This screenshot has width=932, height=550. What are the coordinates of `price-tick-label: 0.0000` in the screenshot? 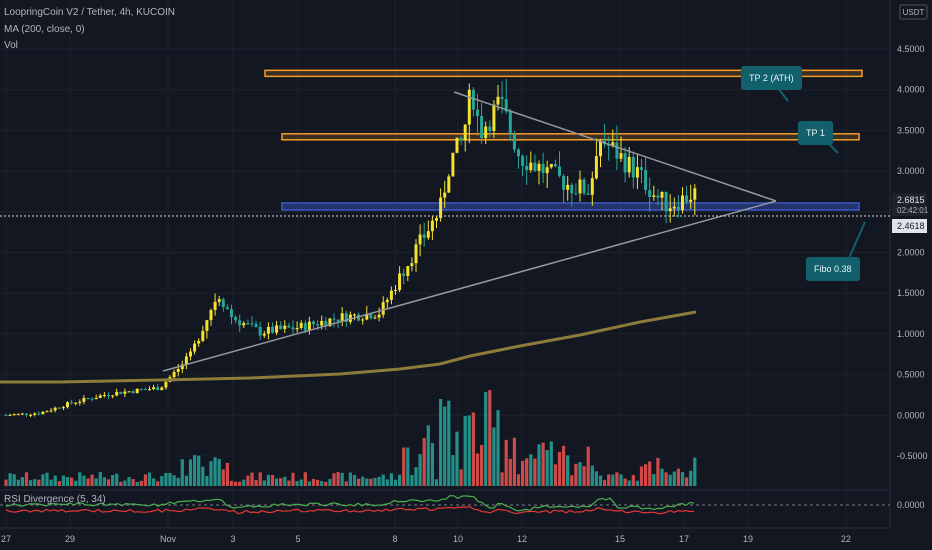 It's located at (911, 415).